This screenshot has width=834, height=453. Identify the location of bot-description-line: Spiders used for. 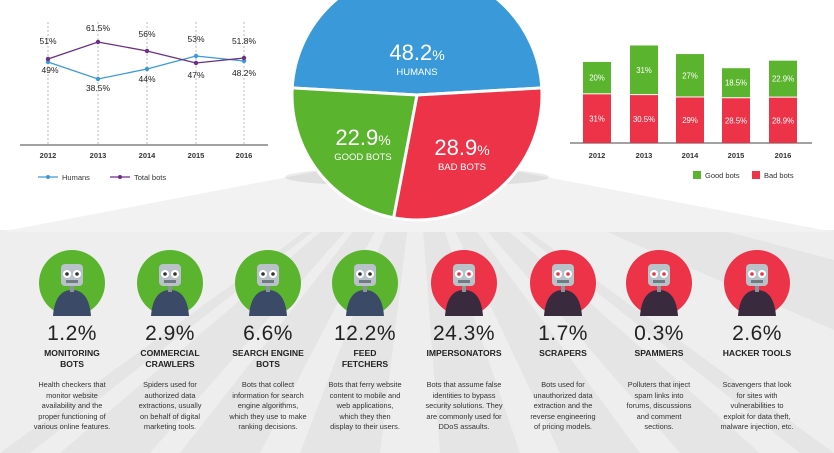
(170, 384).